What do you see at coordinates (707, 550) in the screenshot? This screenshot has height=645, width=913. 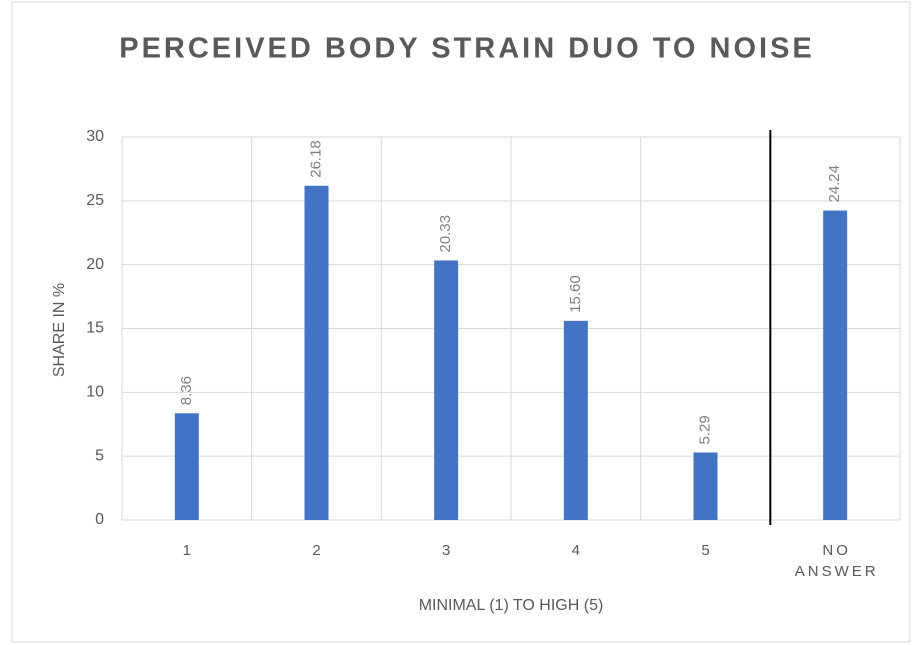 I see `x-tick-label: 5` at bounding box center [707, 550].